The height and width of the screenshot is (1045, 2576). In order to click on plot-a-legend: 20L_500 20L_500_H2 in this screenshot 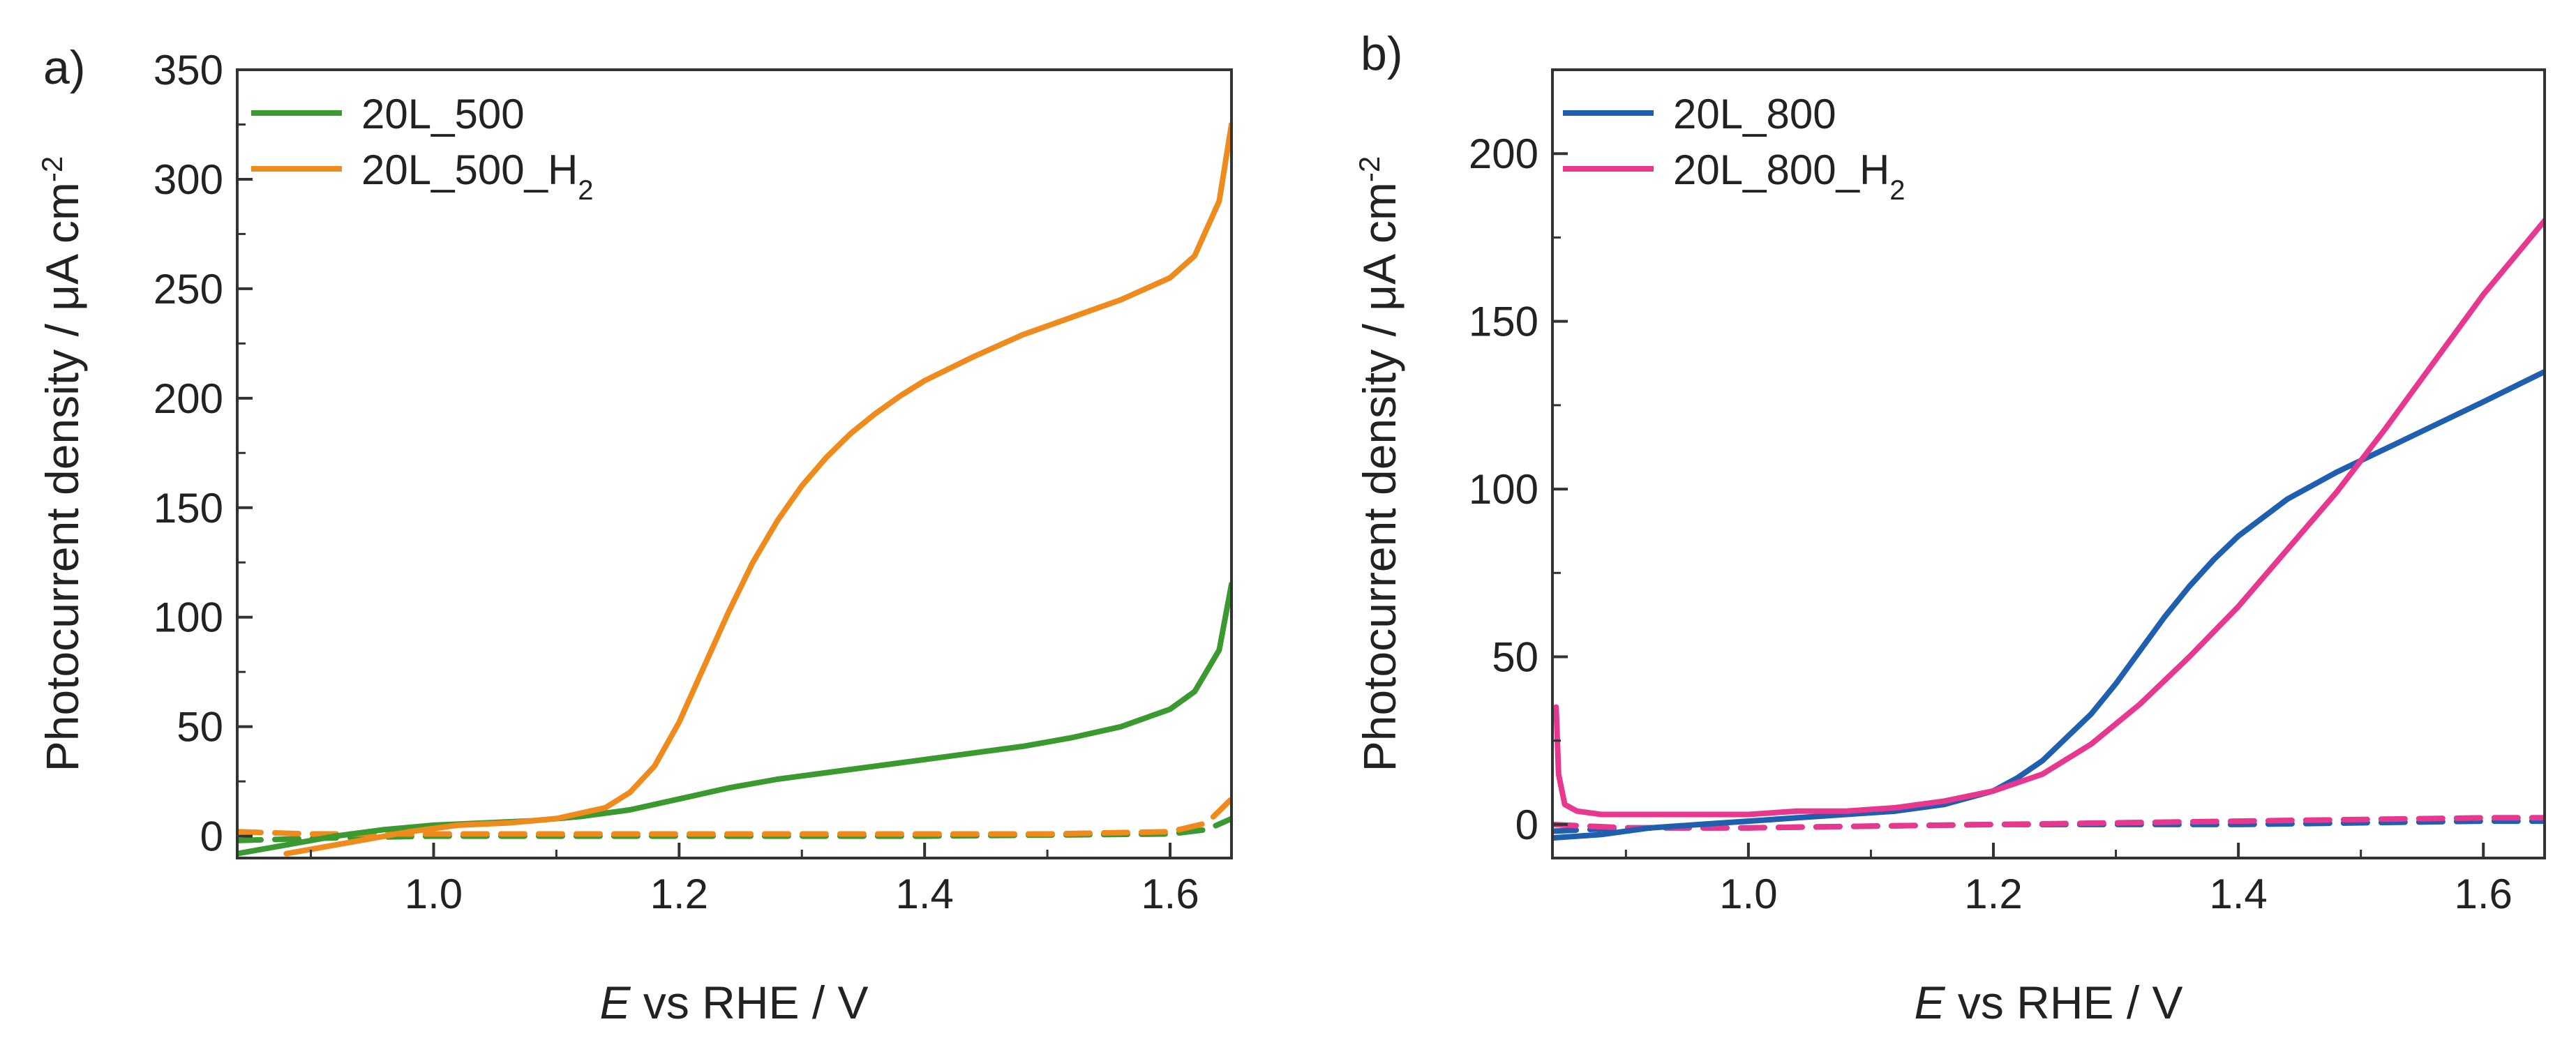, I will do `click(422, 148)`.